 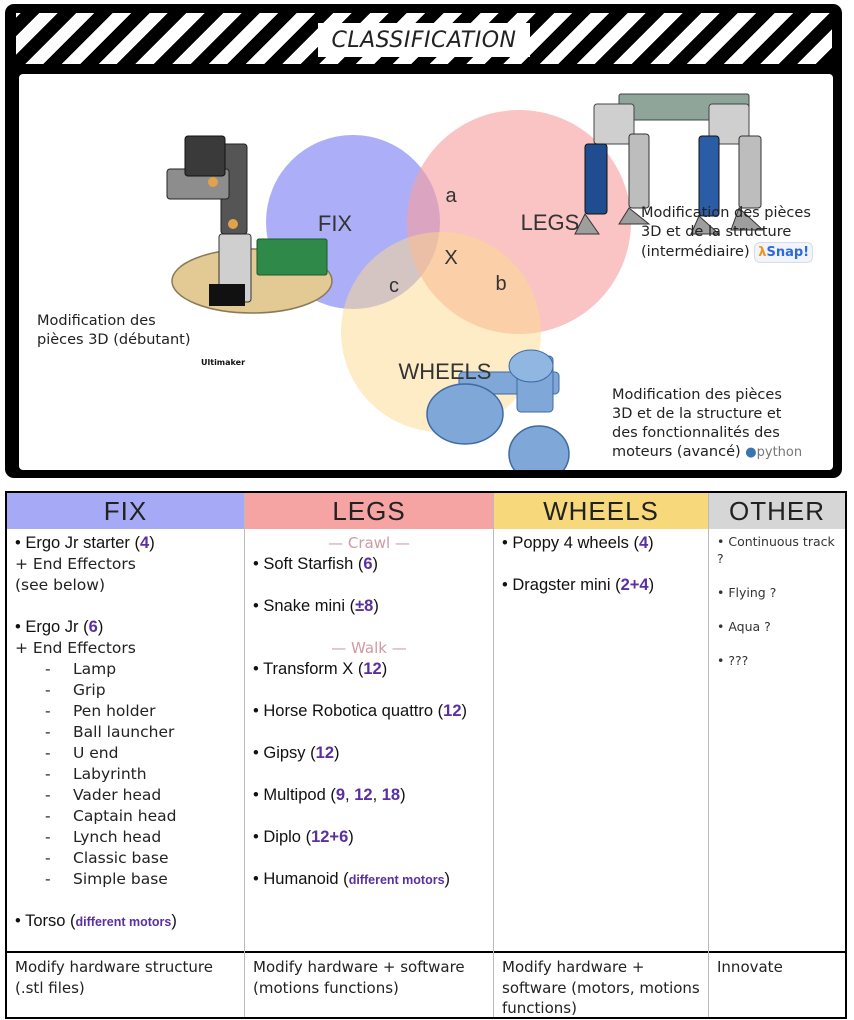 I want to click on caption-intermediate-line1: Modification des pièces, so click(x=726, y=213).